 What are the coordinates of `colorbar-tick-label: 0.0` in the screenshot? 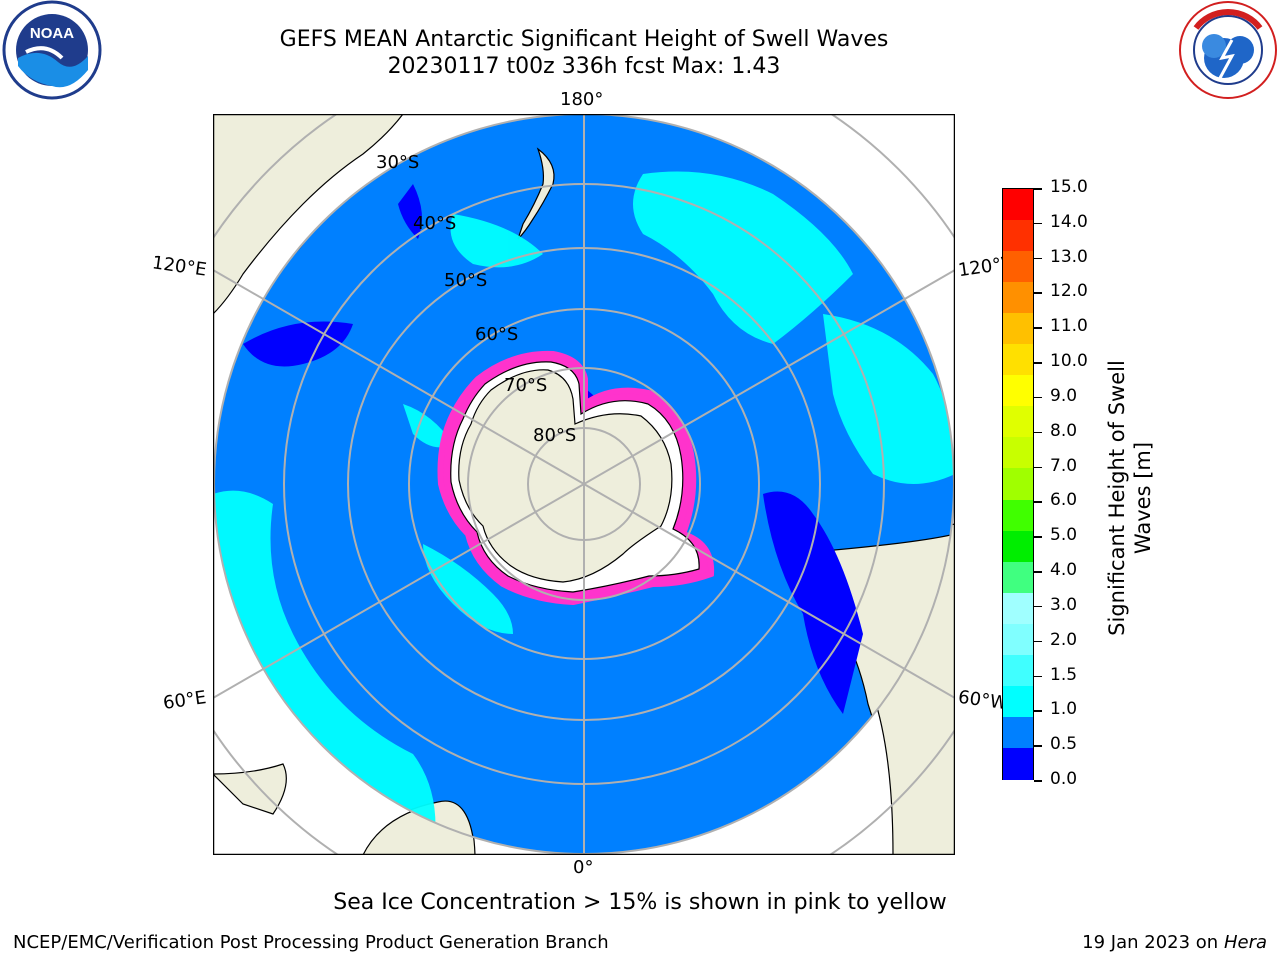 It's located at (1064, 779).